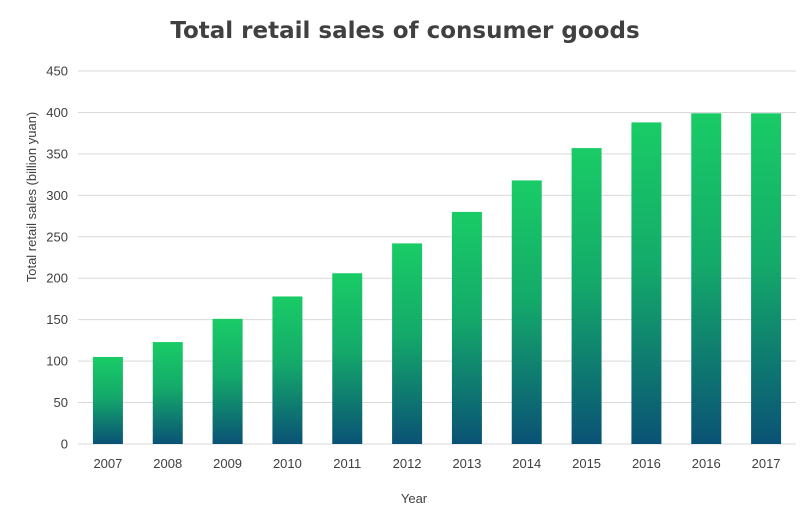  What do you see at coordinates (466, 463) in the screenshot?
I see `x-tick-label: 2013` at bounding box center [466, 463].